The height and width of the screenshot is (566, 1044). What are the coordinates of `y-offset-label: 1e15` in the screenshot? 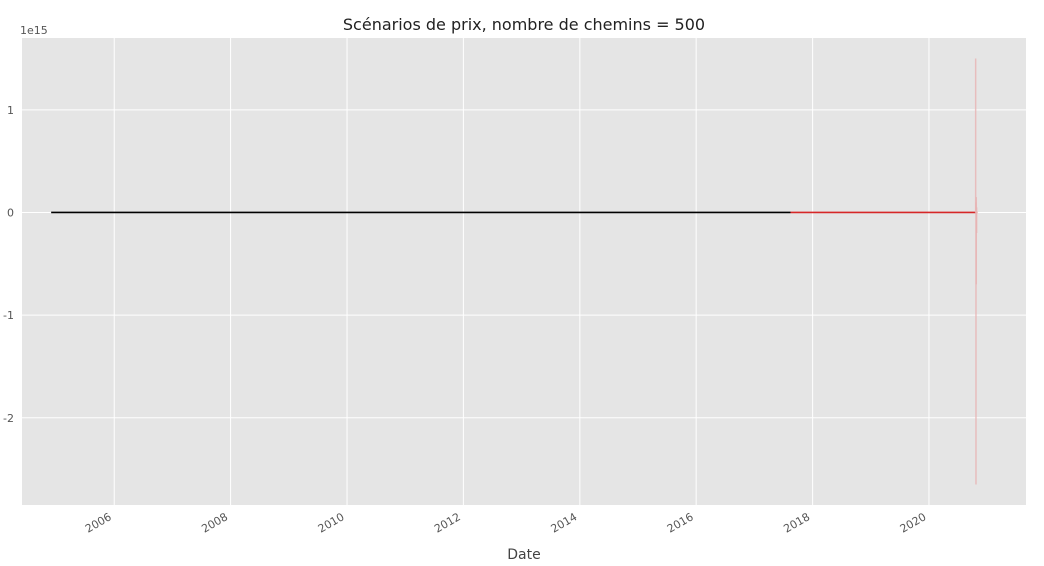 It's located at (34, 30).